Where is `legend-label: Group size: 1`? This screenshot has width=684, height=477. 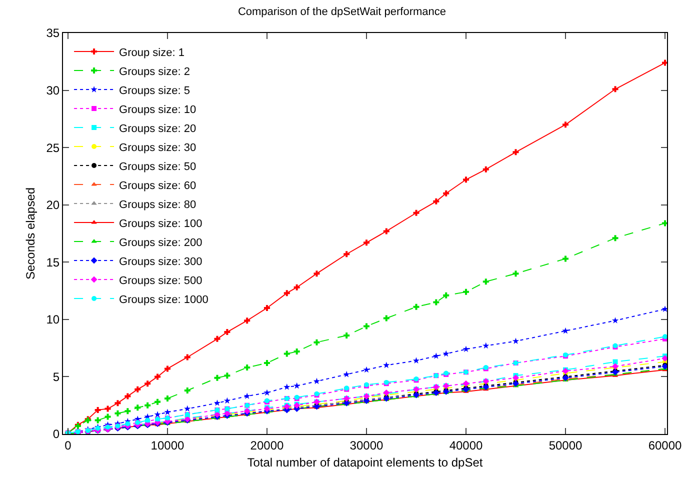
legend-label: Group size: 1 is located at coordinates (151, 52).